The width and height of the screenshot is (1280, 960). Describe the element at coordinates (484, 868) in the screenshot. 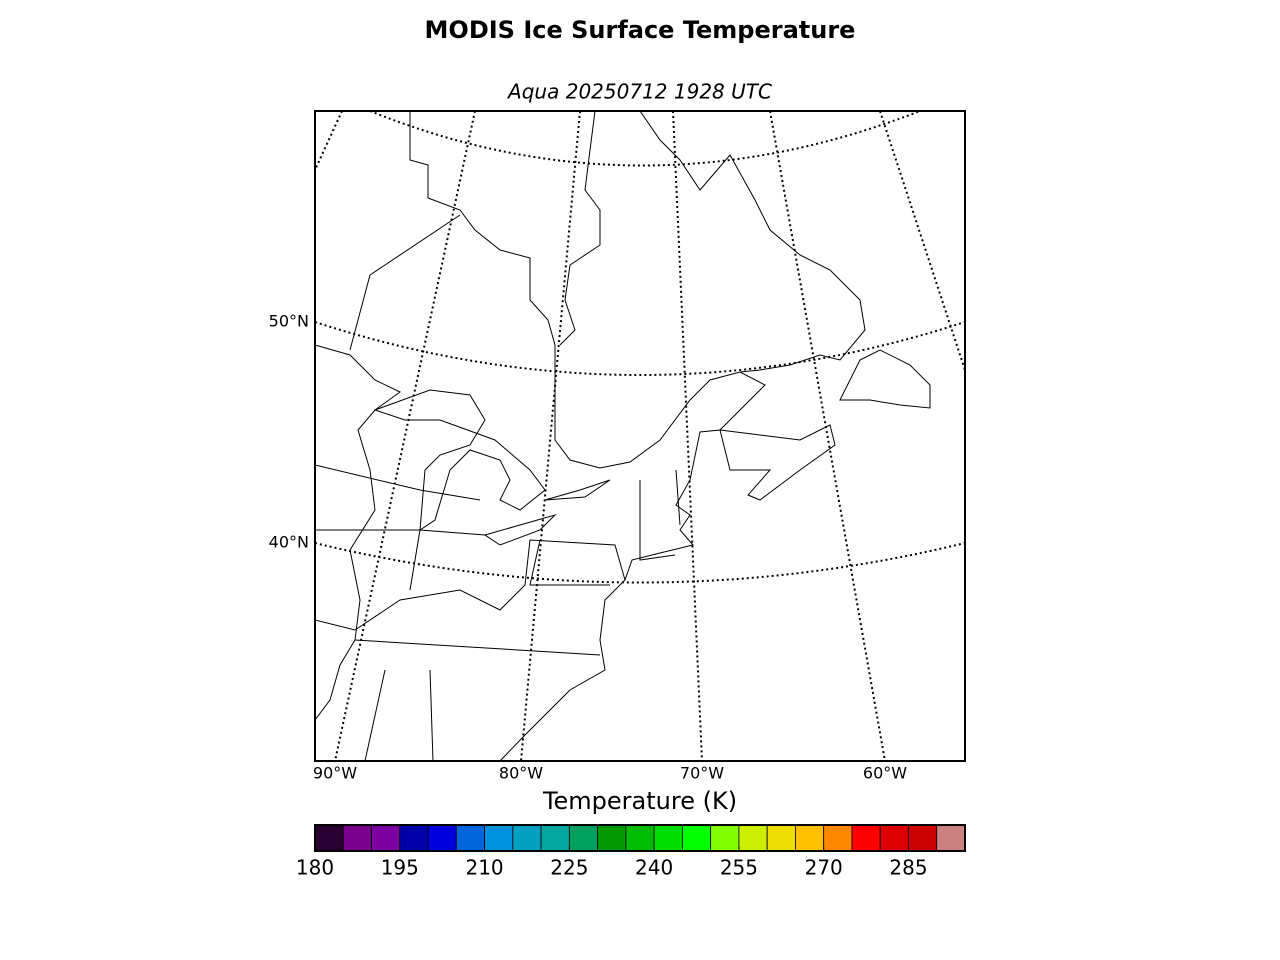

I see `tick-label: 210` at that location.